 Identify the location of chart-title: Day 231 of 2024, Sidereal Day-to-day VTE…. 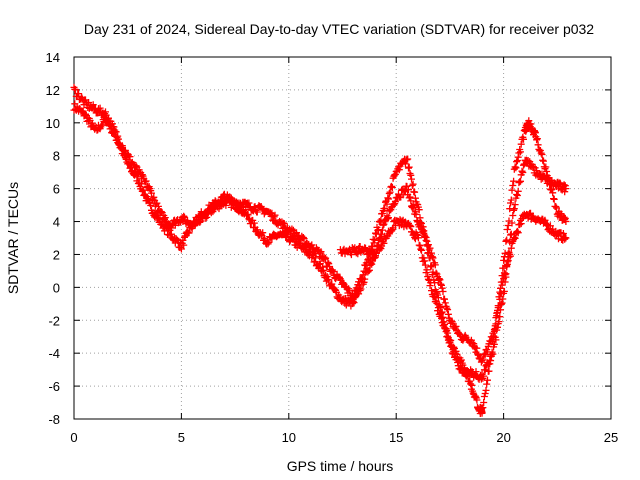
(339, 29).